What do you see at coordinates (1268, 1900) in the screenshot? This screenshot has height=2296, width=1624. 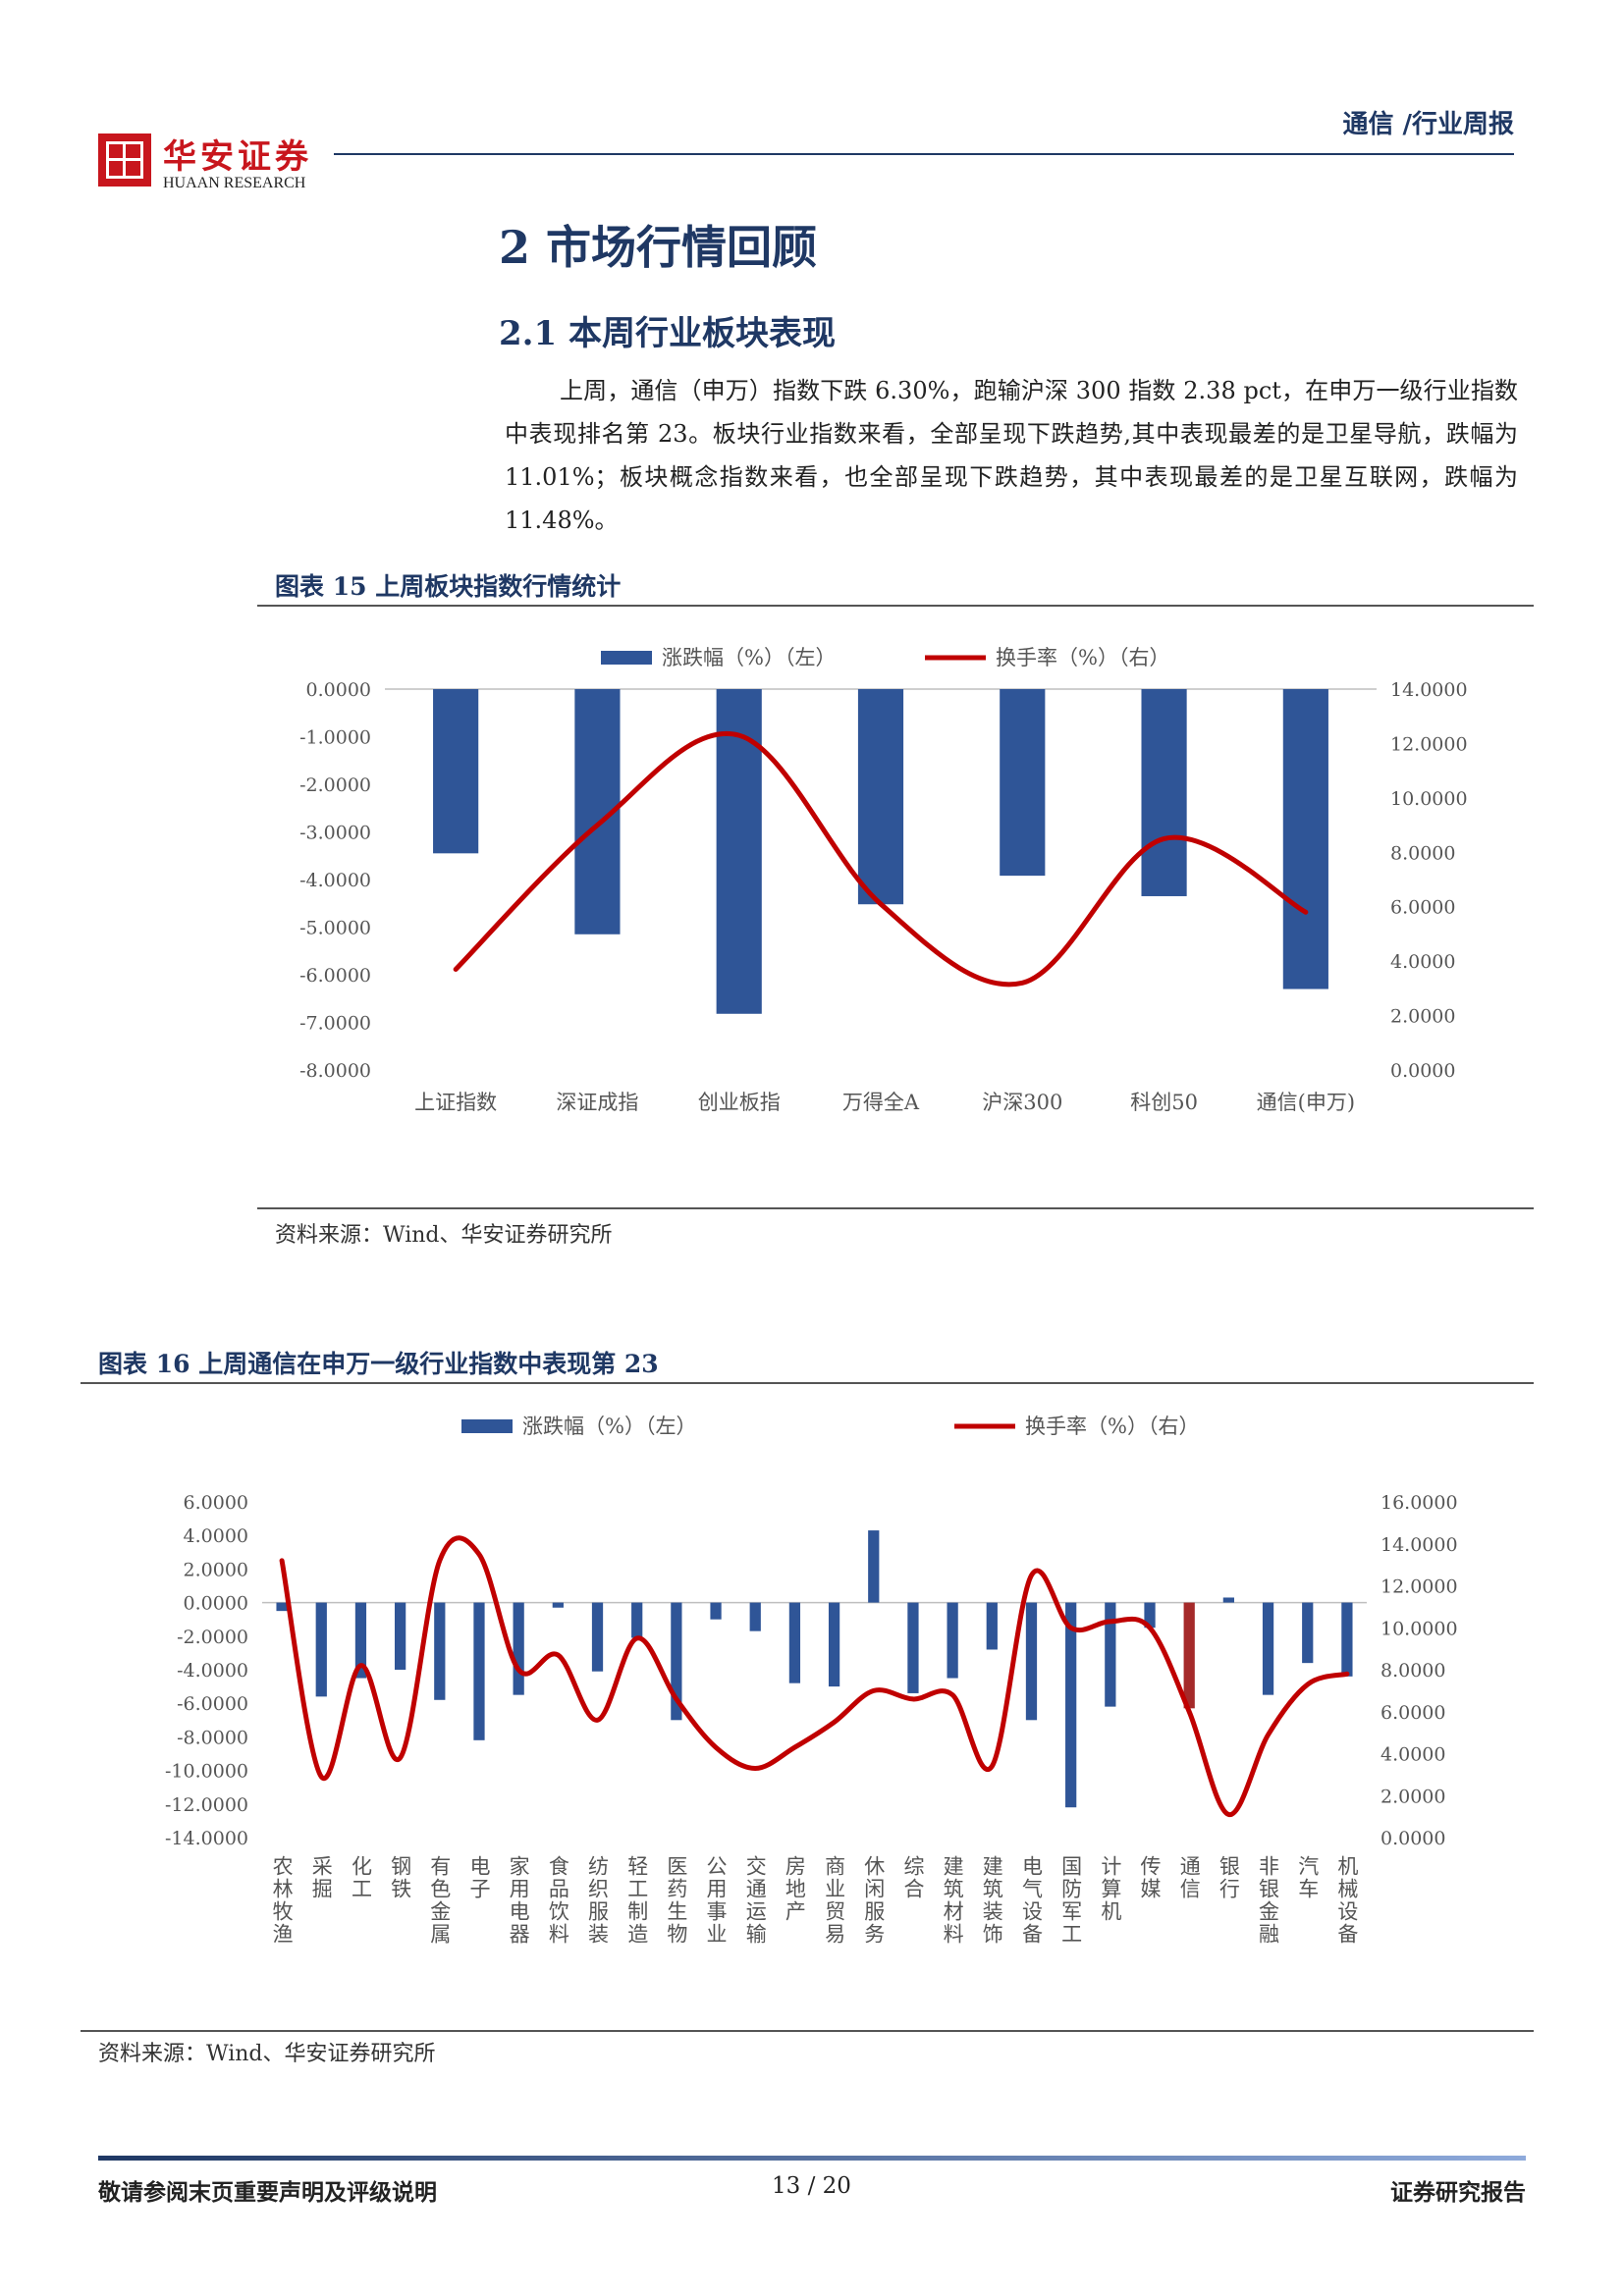 I see `x-category-label: 非银金融` at bounding box center [1268, 1900].